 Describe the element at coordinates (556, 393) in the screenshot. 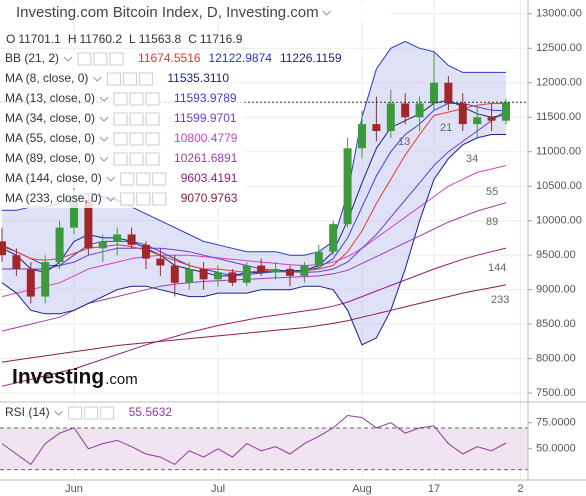

I see `y-tick-label: 7500.00` at that location.